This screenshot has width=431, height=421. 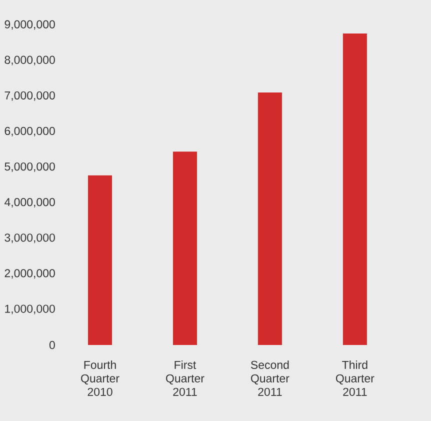 I want to click on y-tick-label: 5,000,000, so click(x=29, y=167).